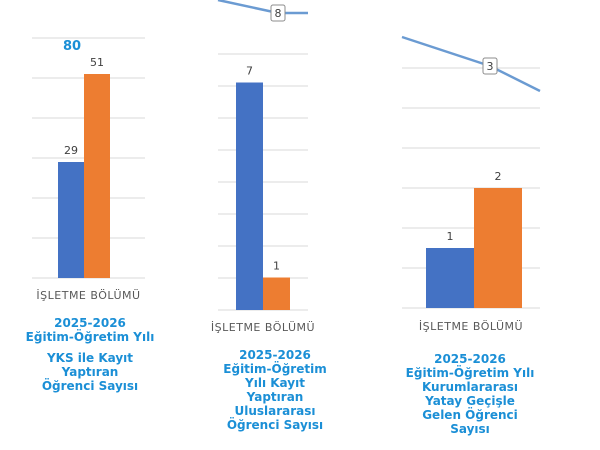  What do you see at coordinates (71, 150) in the screenshot?
I see `bar-value-label: 29` at bounding box center [71, 150].